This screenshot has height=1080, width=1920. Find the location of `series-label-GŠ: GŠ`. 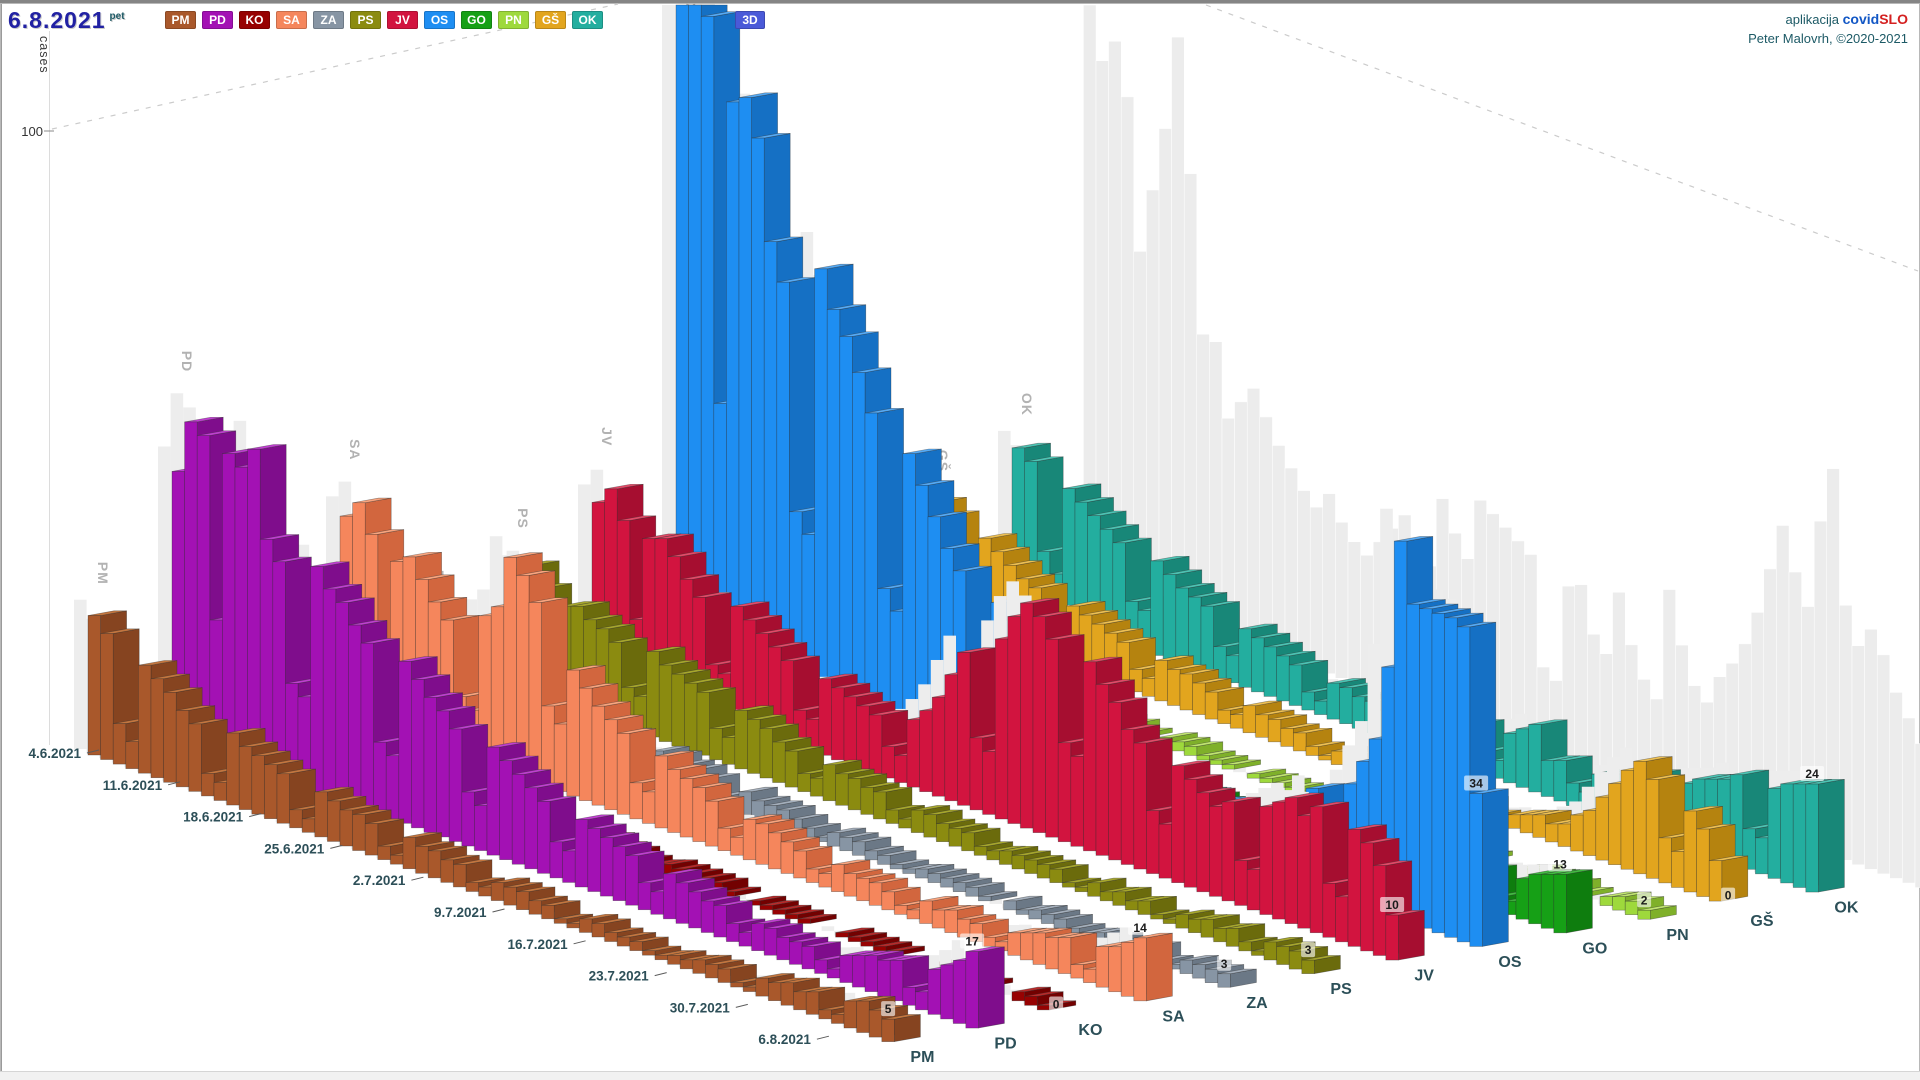

series-label-GŠ: GŠ is located at coordinates (1761, 920).